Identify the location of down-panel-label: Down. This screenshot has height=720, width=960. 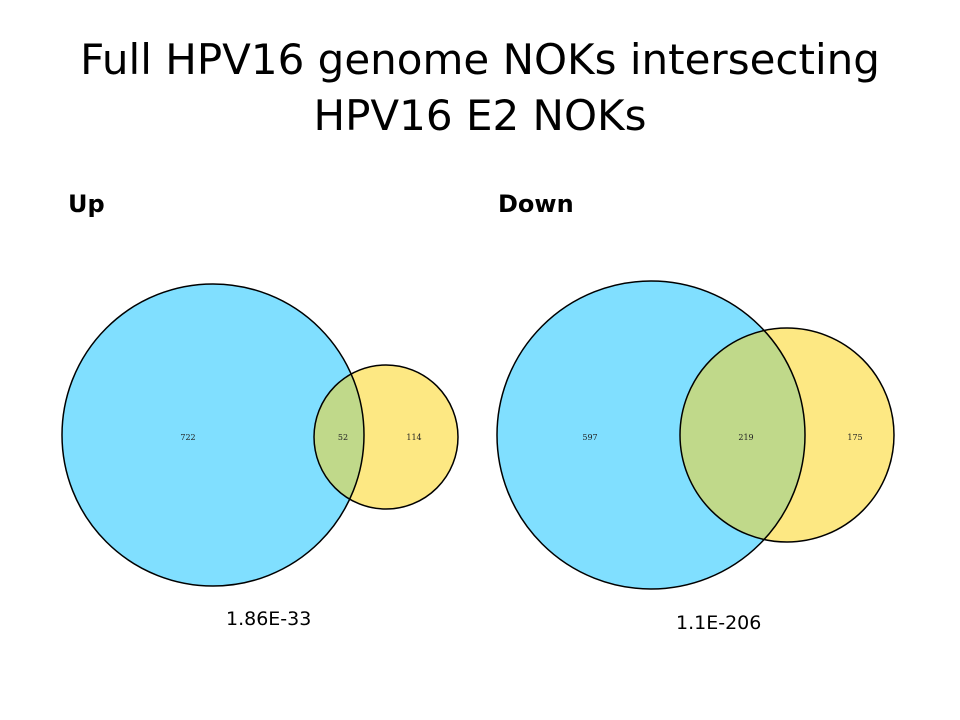
(536, 204).